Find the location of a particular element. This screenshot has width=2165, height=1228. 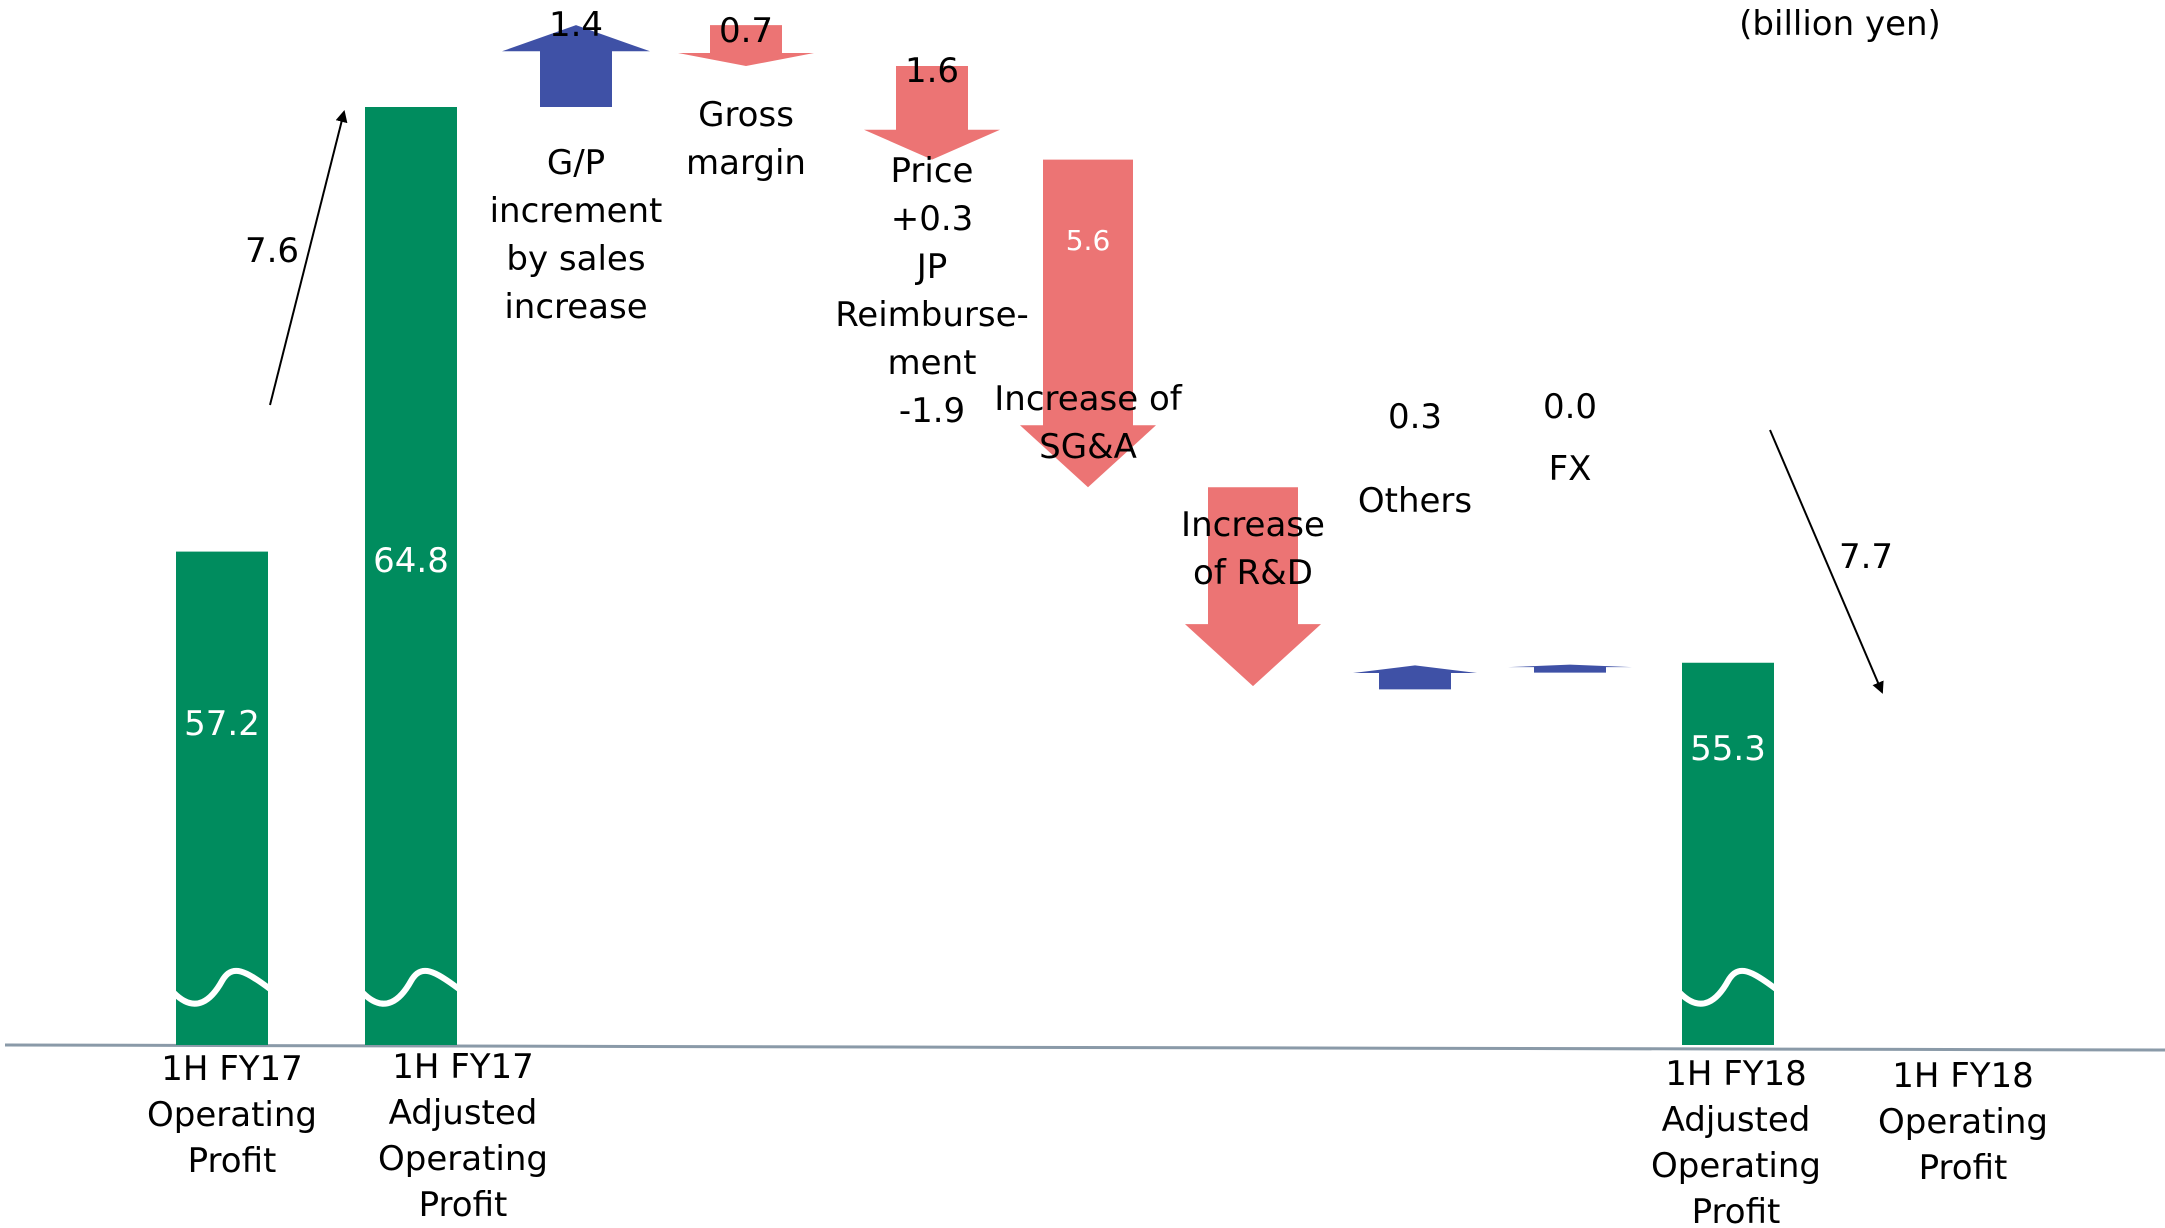

change-arrow-others is located at coordinates (1415, 677).